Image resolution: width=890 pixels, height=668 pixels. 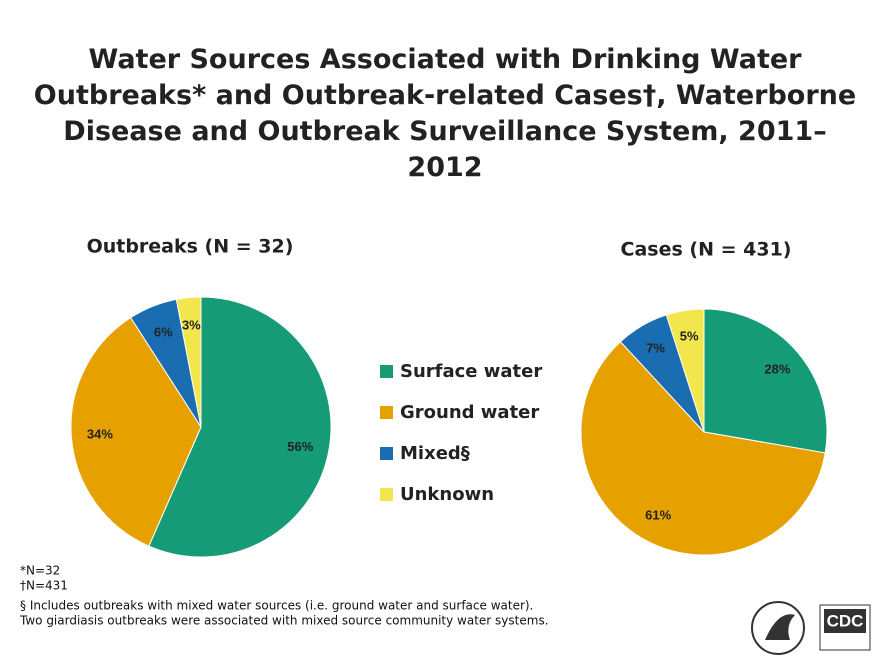 I want to click on cdc-logo-box, so click(x=845, y=621).